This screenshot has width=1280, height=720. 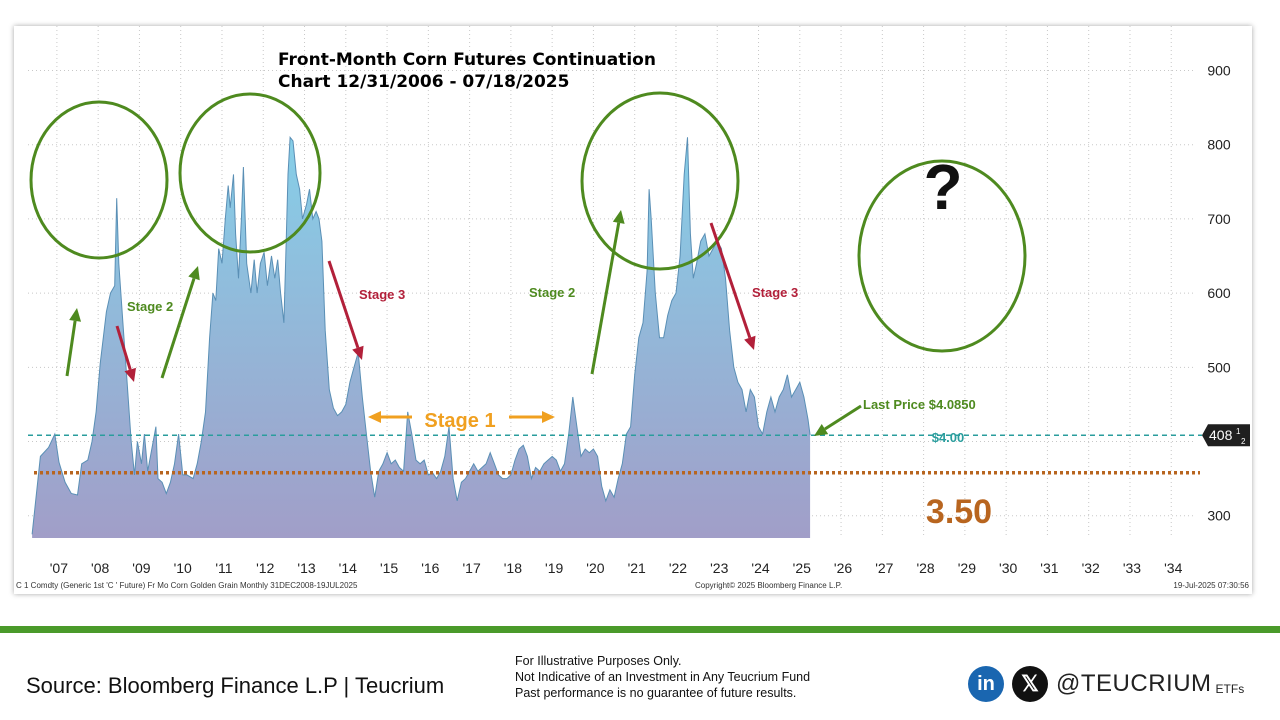 I want to click on y-tick-label: 700, so click(x=1219, y=219).